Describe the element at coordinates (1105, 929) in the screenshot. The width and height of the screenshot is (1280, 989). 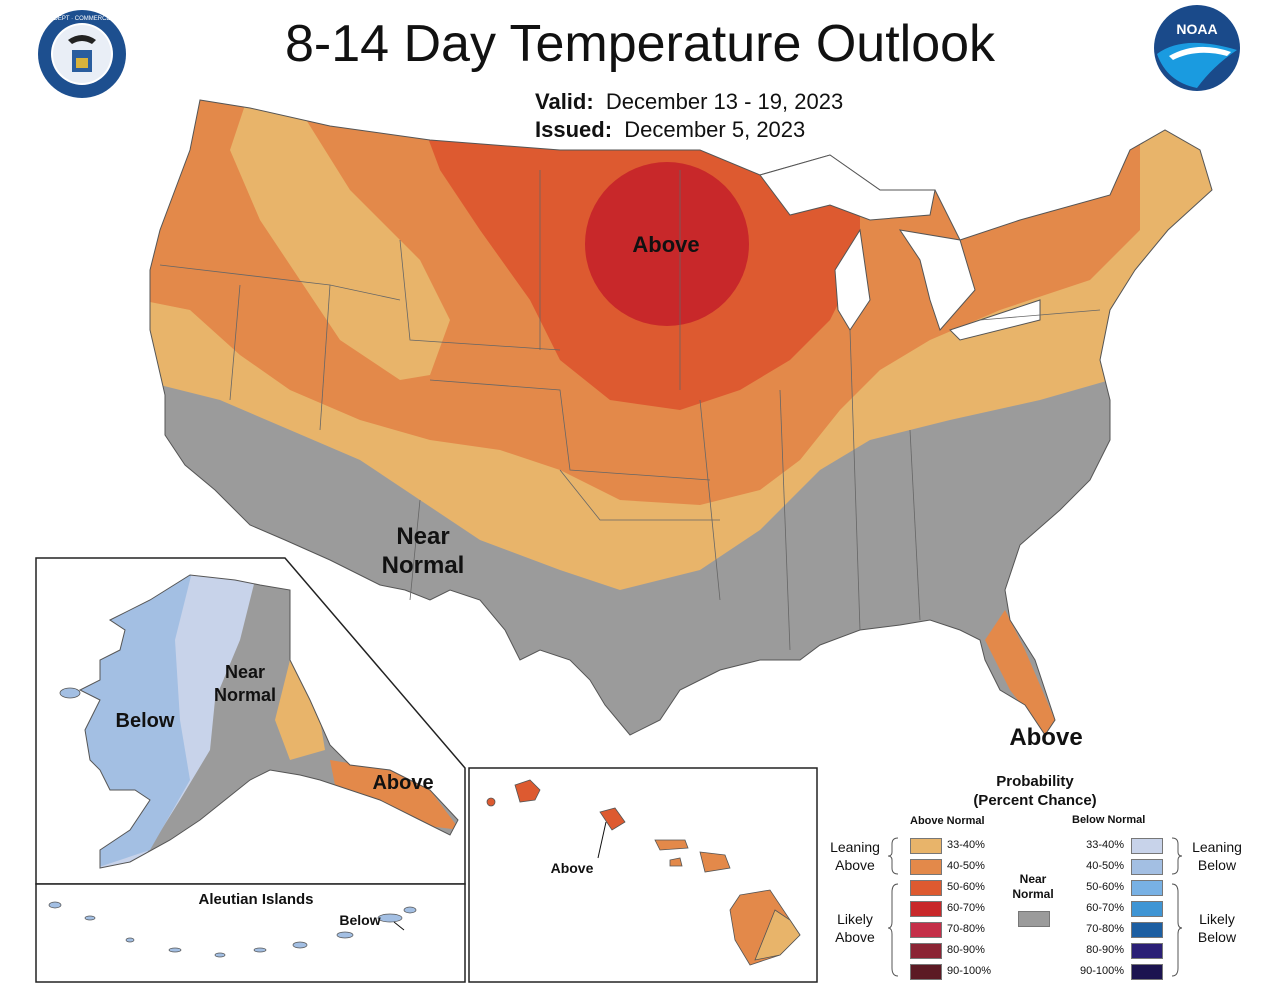
I see `below-swatch-label-4: 70-80%` at that location.